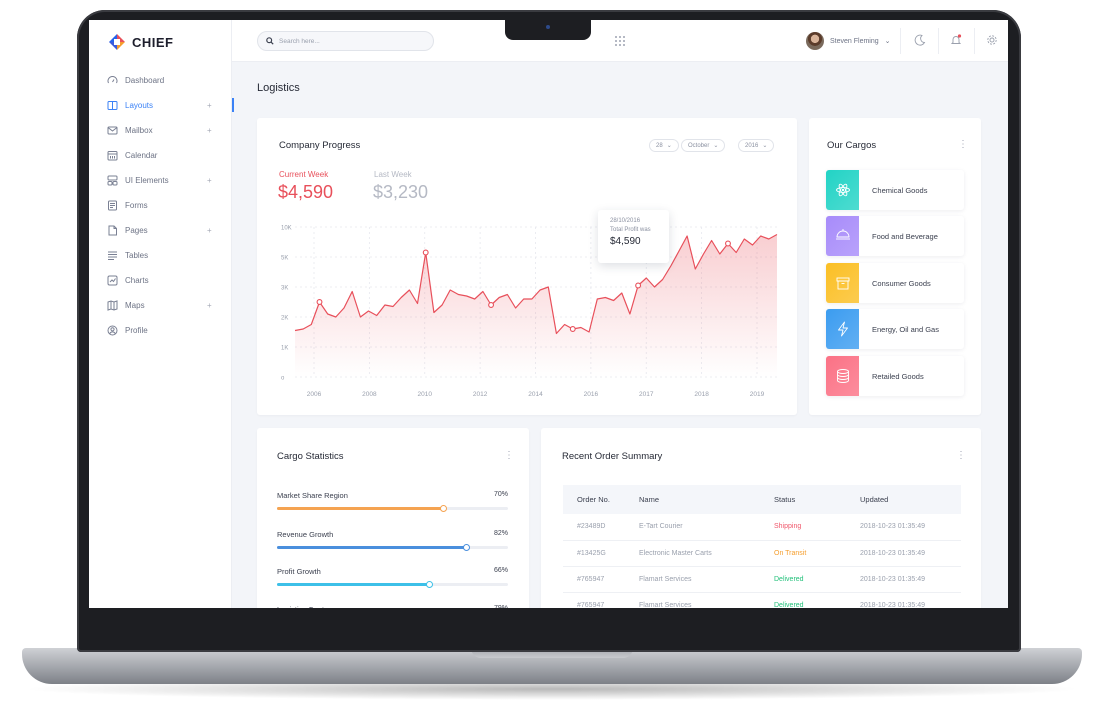 This screenshot has height=703, width=1104. What do you see at coordinates (728, 243) in the screenshot?
I see `chart-point` at bounding box center [728, 243].